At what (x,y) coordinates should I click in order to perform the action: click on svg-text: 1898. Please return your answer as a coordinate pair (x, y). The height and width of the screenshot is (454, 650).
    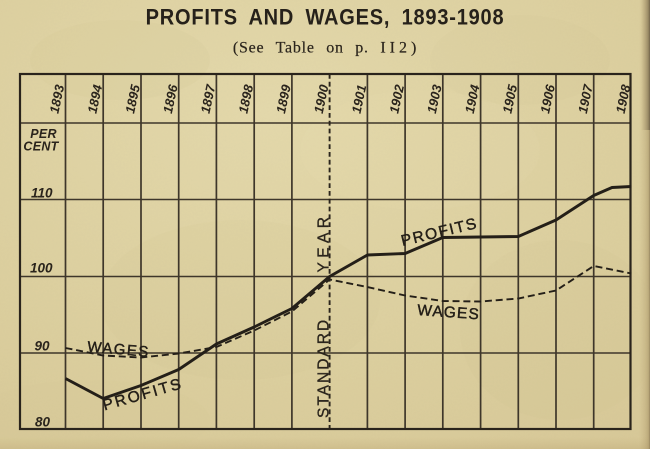
    Looking at the image, I should click on (245, 99).